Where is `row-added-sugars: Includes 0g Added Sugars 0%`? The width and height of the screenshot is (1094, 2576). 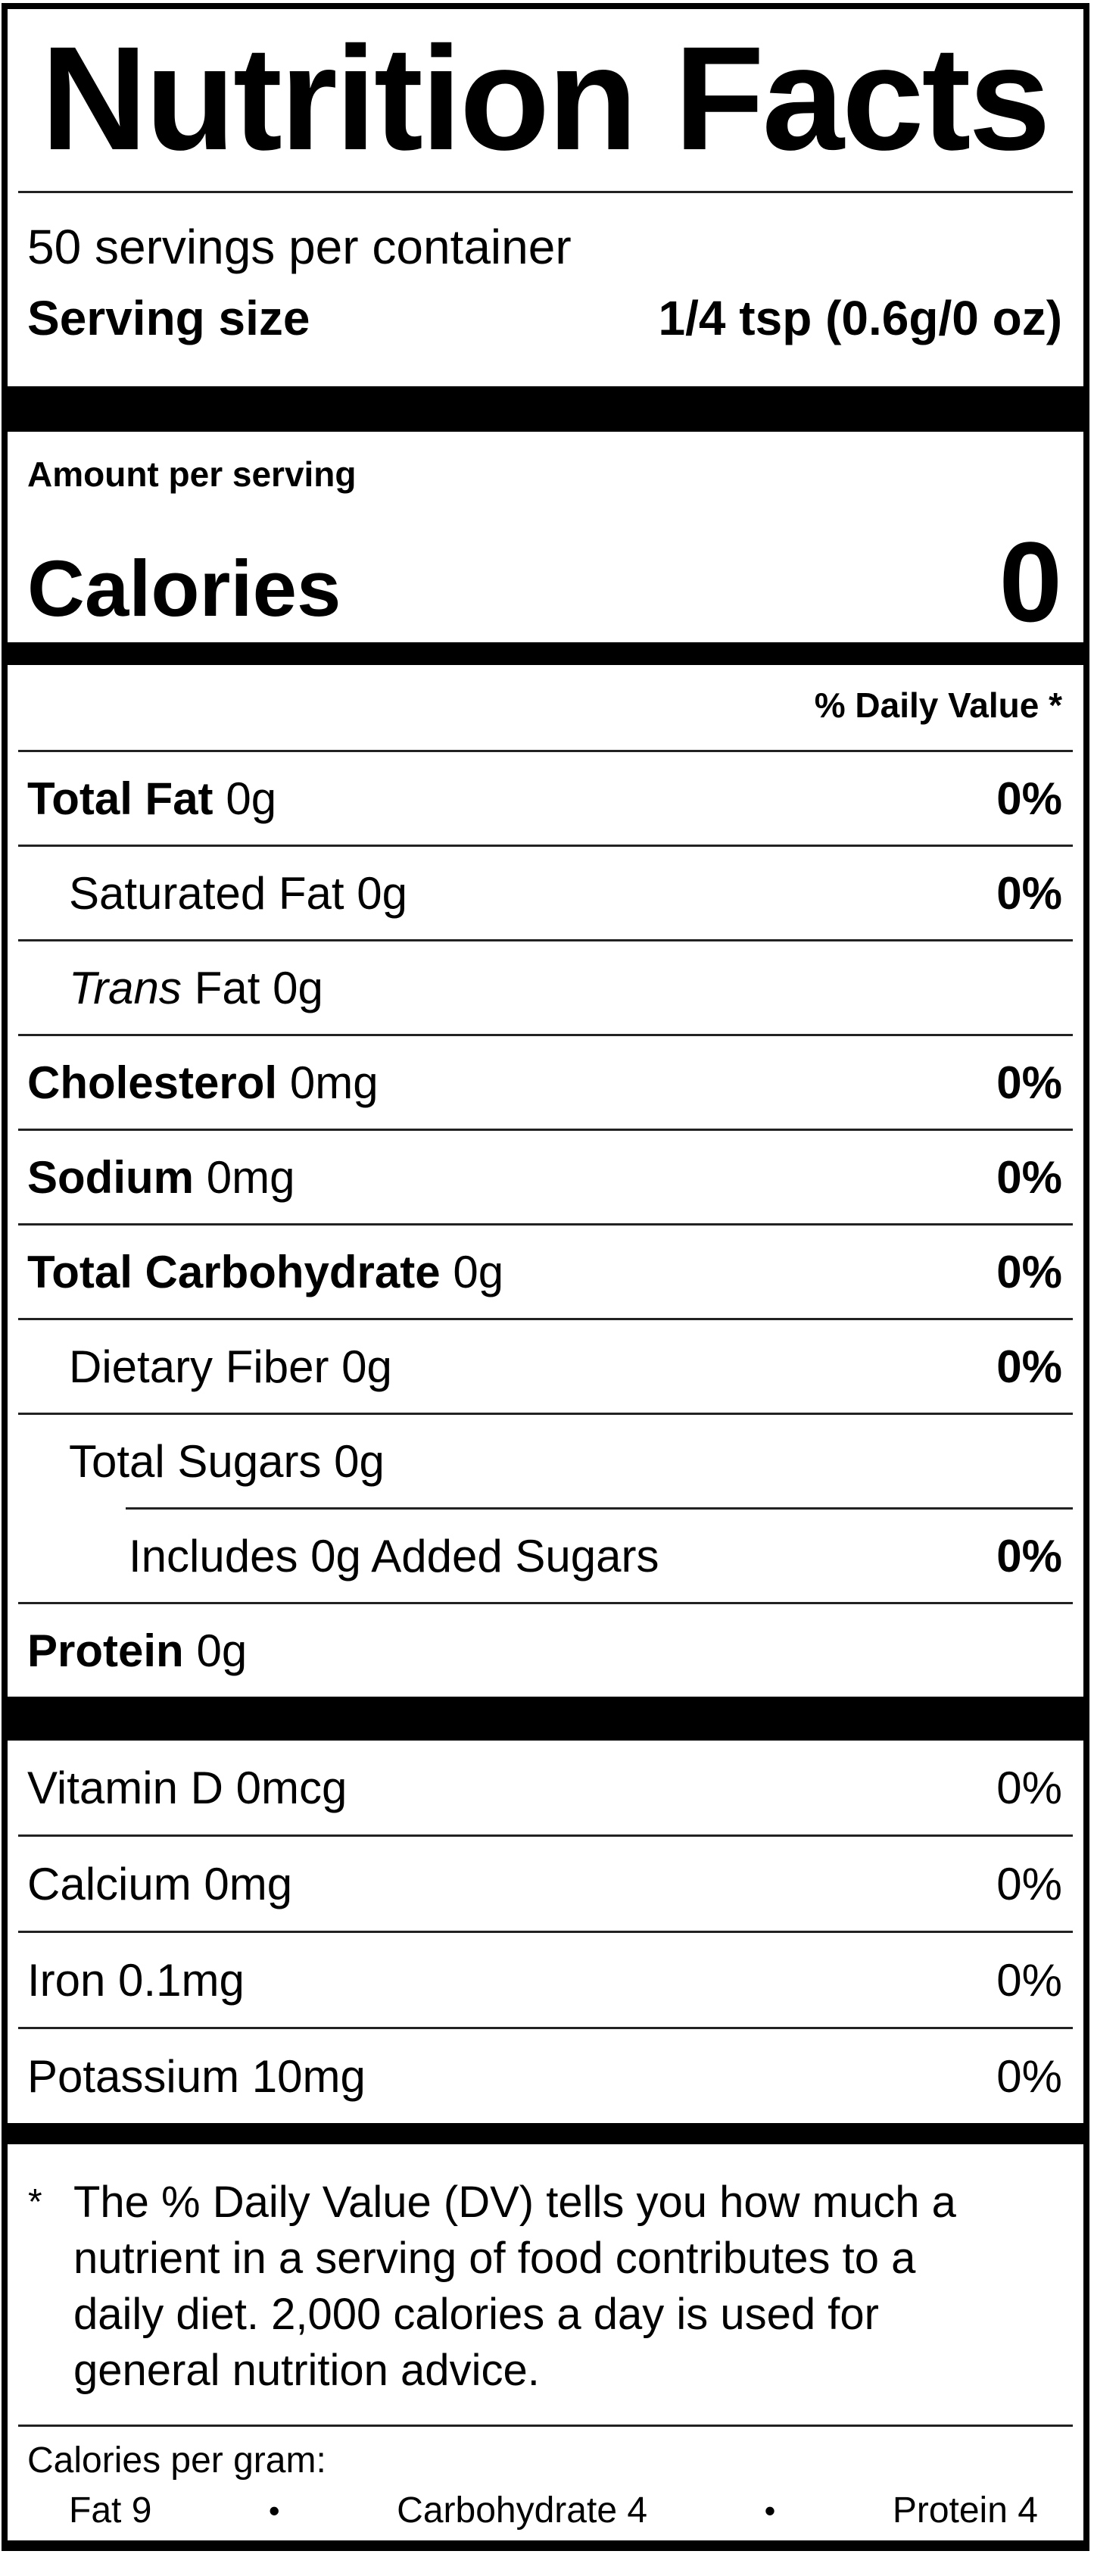
row-added-sugars: Includes 0g Added Sugars 0% is located at coordinates (545, 1556).